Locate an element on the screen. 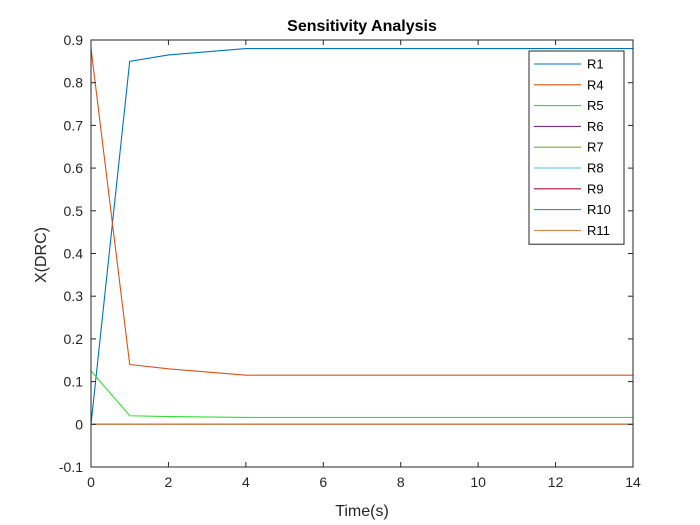 The height and width of the screenshot is (525, 700). chart-title: Sensitivity Analysis is located at coordinates (362, 26).